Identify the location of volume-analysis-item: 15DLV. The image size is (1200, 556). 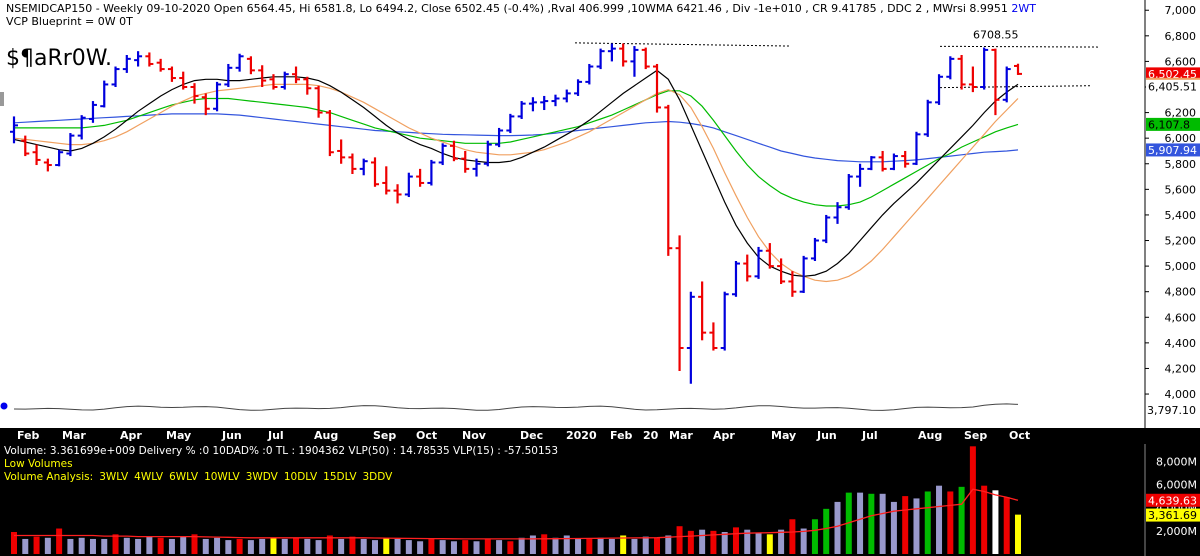
(340, 477).